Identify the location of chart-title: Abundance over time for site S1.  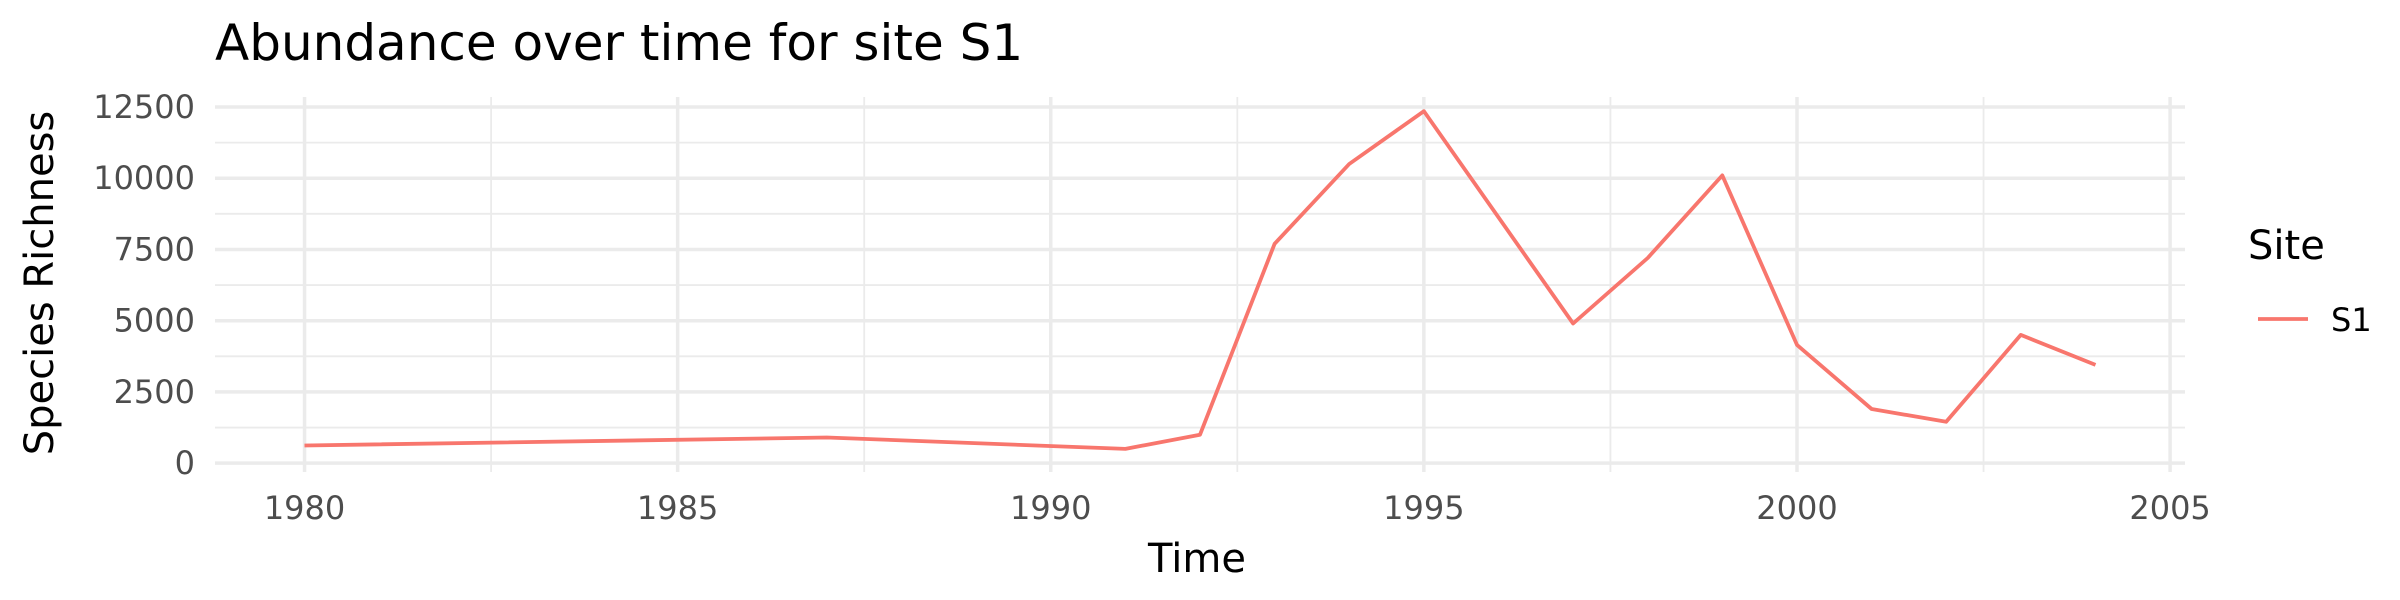
(619, 43).